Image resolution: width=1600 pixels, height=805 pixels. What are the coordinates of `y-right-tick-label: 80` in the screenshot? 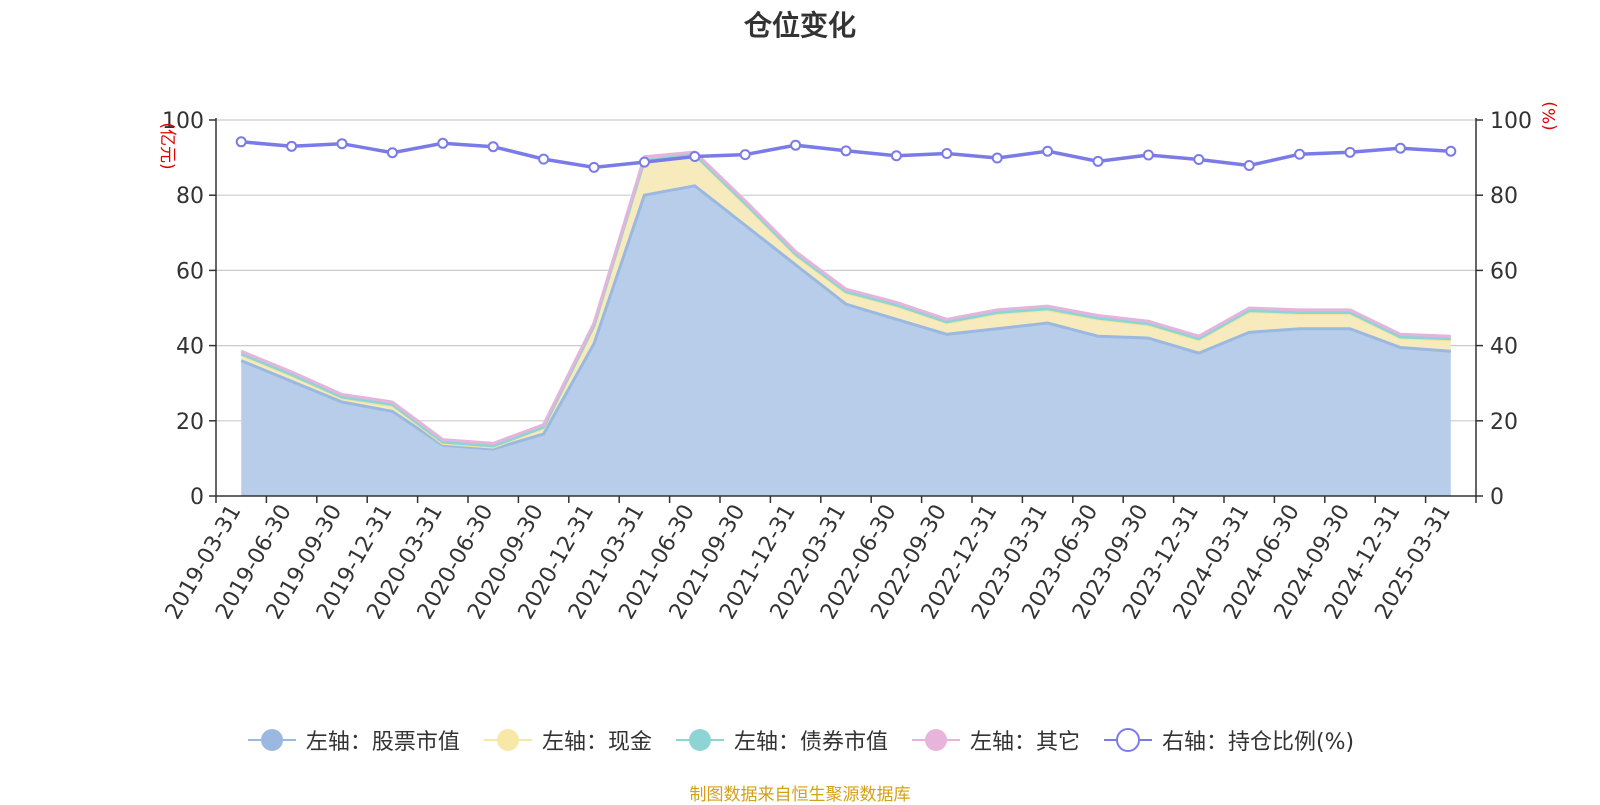 It's located at (1504, 196).